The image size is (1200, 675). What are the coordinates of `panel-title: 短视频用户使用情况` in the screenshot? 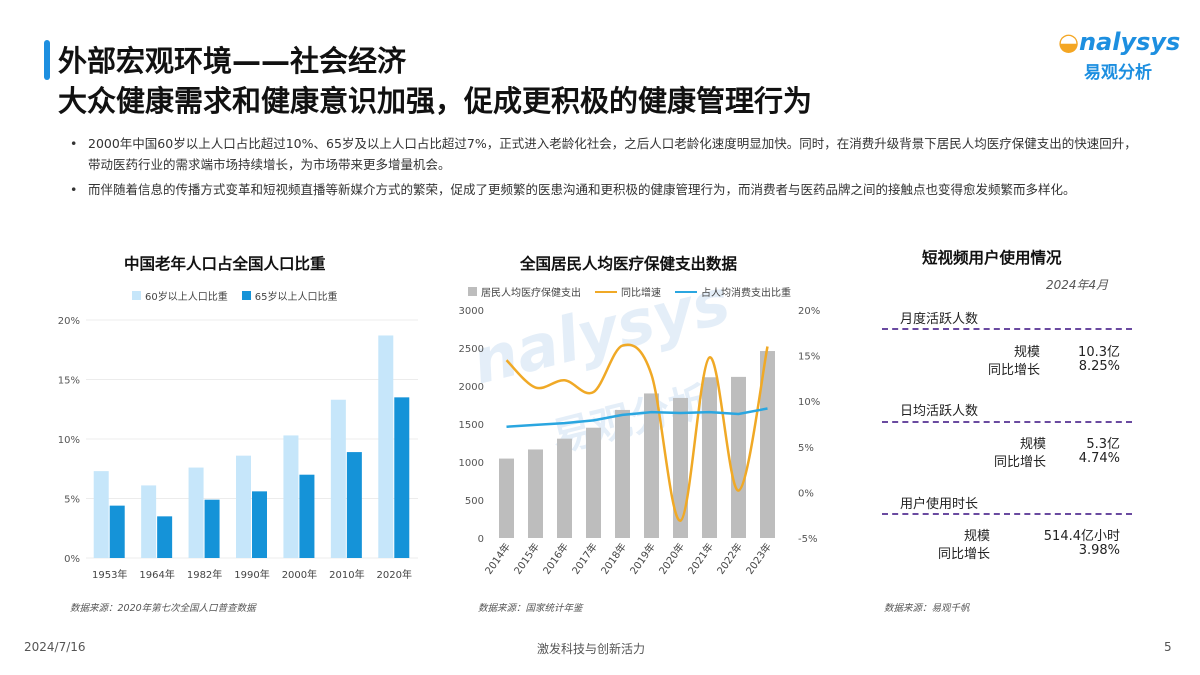 It's located at (992, 258).